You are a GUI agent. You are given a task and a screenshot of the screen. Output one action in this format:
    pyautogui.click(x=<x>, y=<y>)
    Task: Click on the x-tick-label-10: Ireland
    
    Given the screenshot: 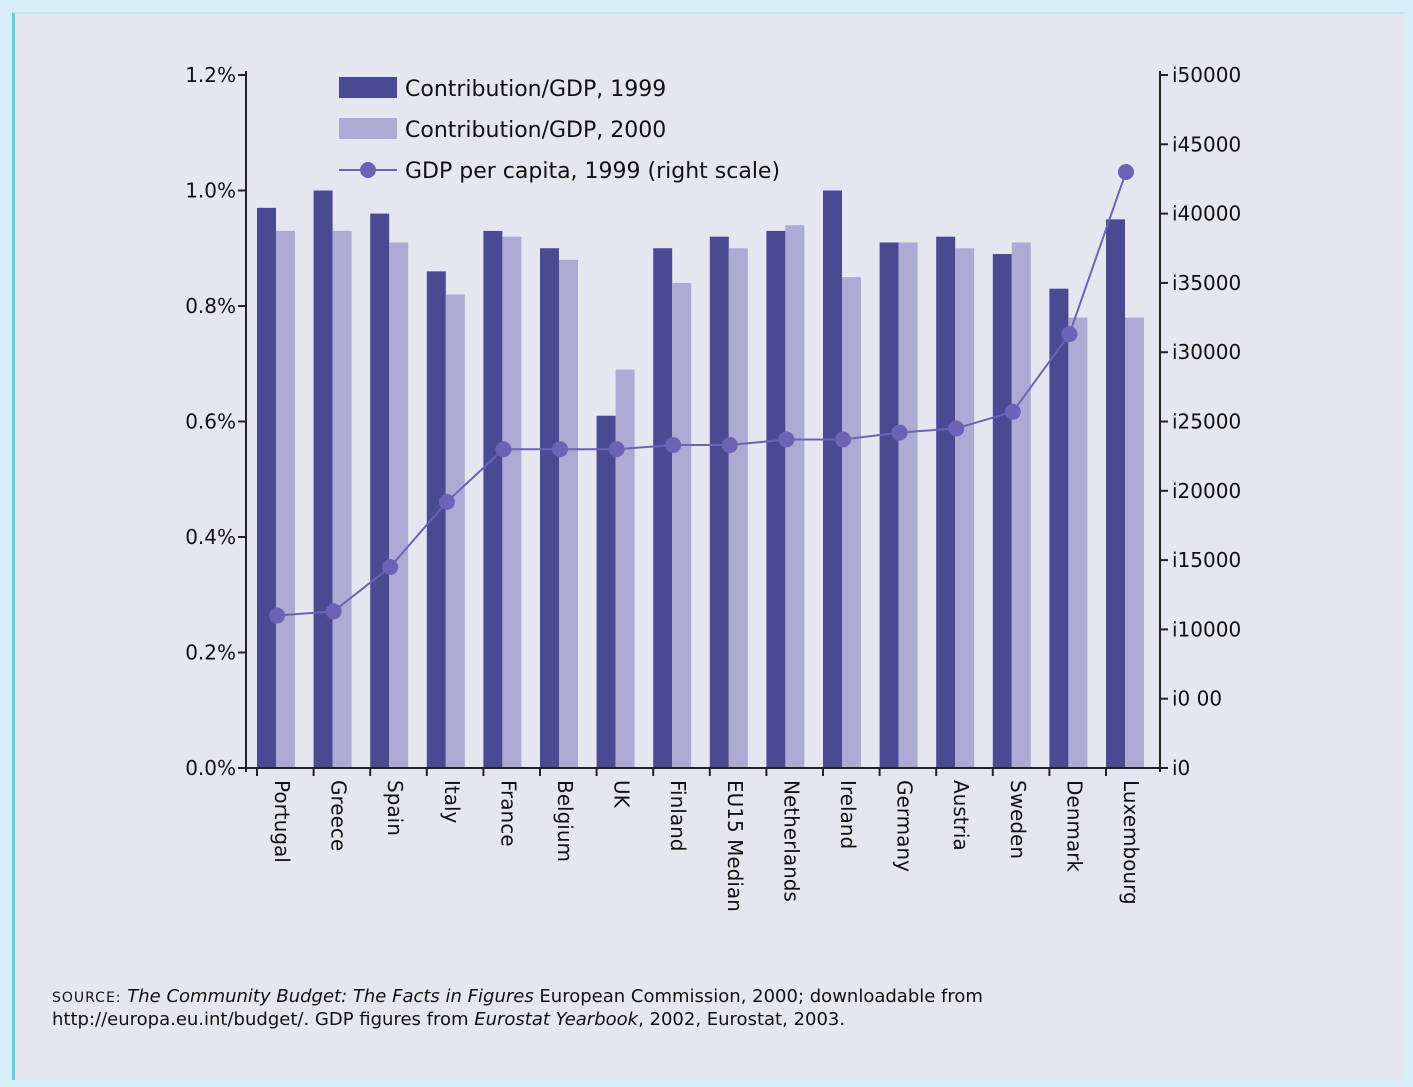 What is the action you would take?
    pyautogui.click(x=848, y=814)
    